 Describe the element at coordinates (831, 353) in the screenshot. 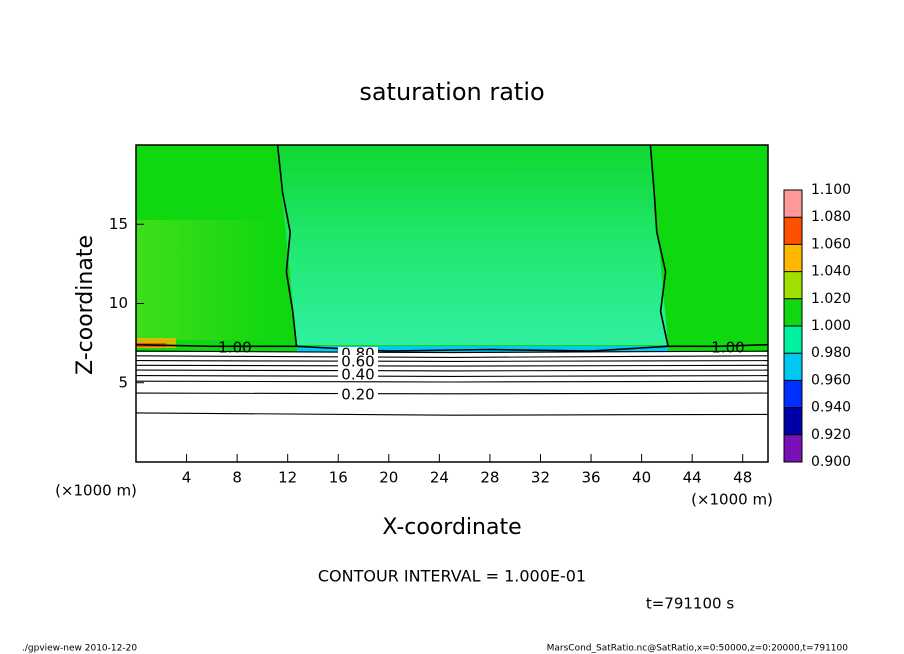

I see `colorbar-label: 0.980` at that location.